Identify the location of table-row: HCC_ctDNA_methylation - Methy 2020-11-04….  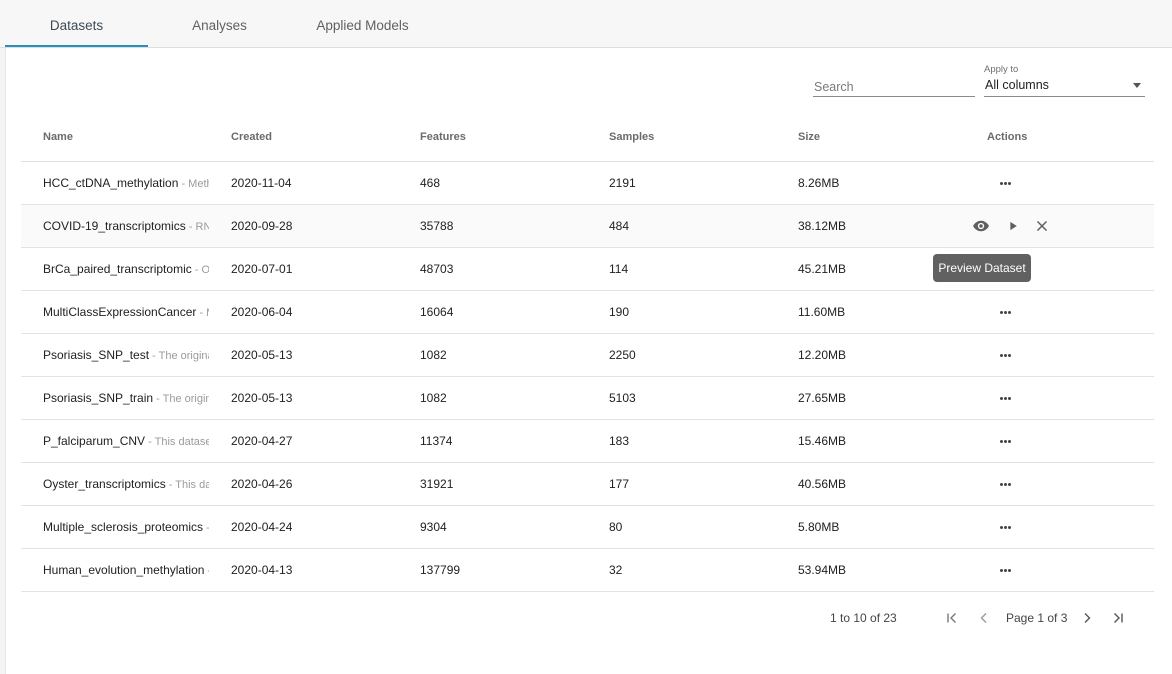
(587, 183).